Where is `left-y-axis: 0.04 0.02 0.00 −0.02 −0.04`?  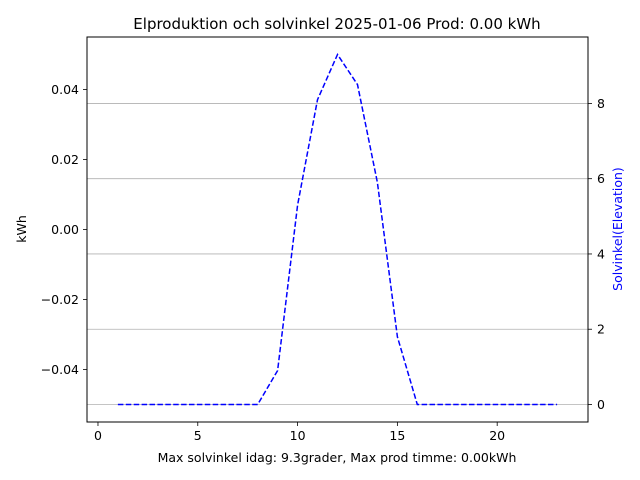 left-y-axis: 0.04 0.02 0.00 −0.02 −0.04 is located at coordinates (64, 229).